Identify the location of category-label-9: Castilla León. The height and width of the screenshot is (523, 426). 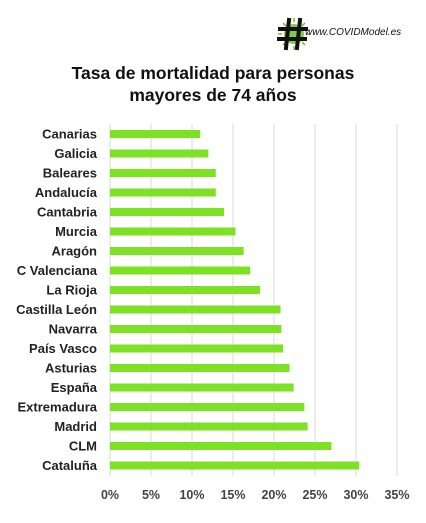
(56, 309).